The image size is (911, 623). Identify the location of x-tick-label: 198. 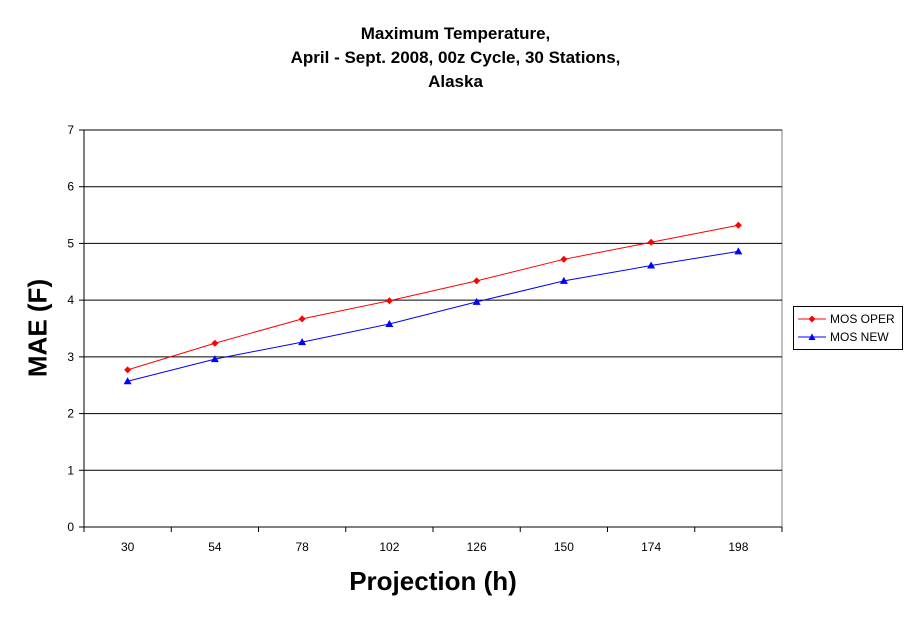
(738, 547).